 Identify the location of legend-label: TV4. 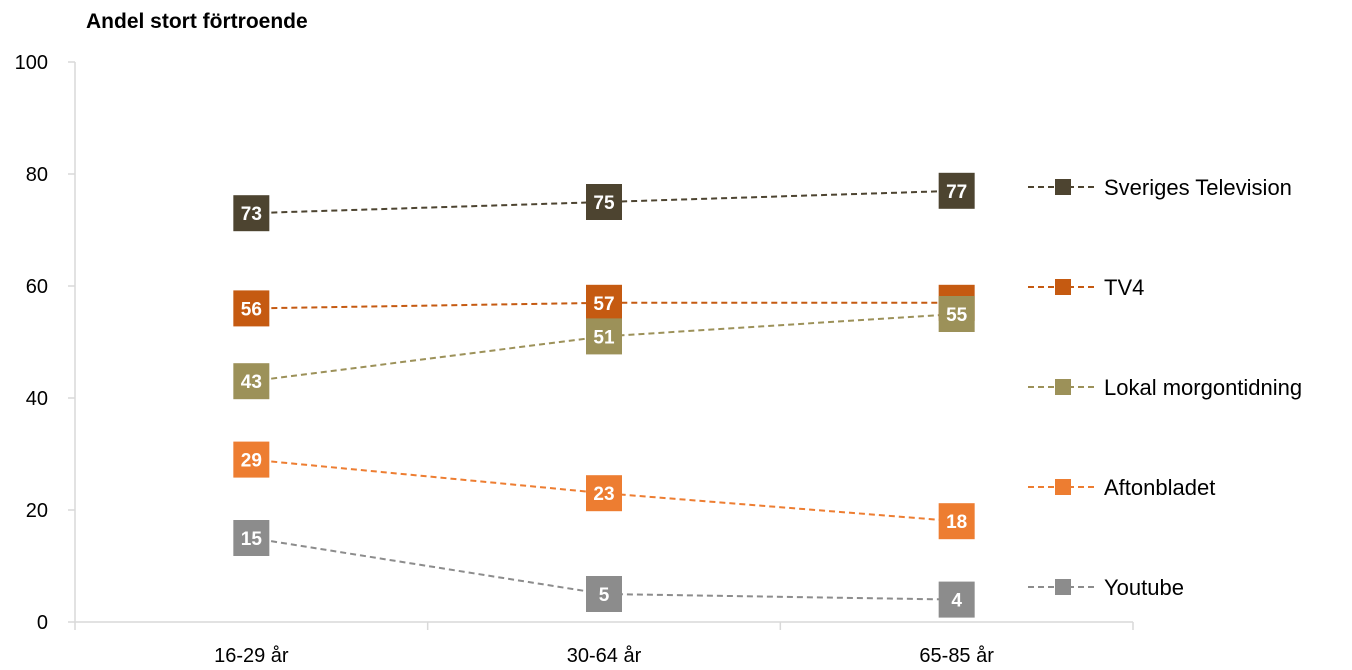
(1124, 287).